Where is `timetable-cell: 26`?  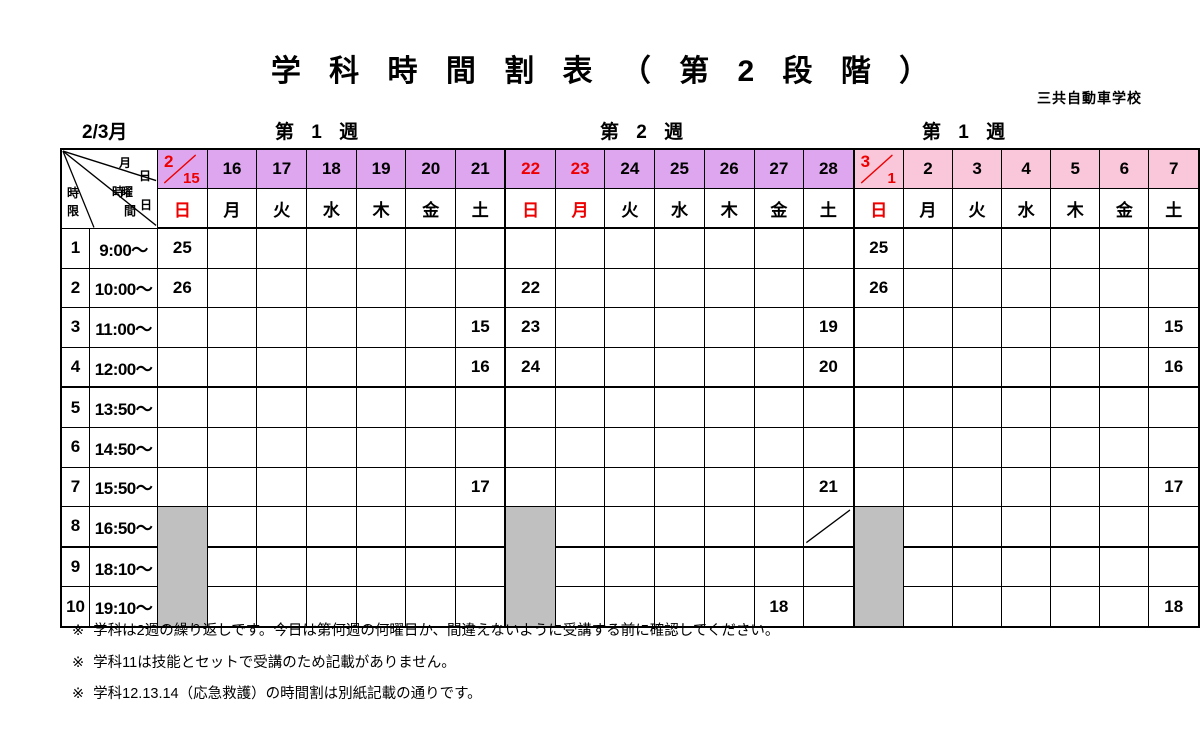 timetable-cell: 26 is located at coordinates (182, 288).